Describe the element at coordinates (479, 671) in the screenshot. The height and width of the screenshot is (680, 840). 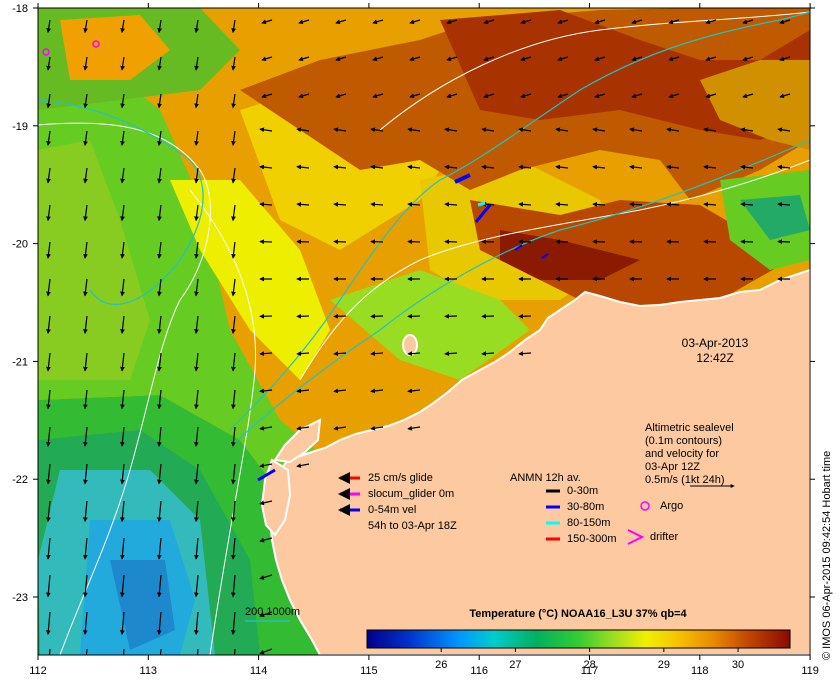
I see `lon-tick-label: 116` at that location.